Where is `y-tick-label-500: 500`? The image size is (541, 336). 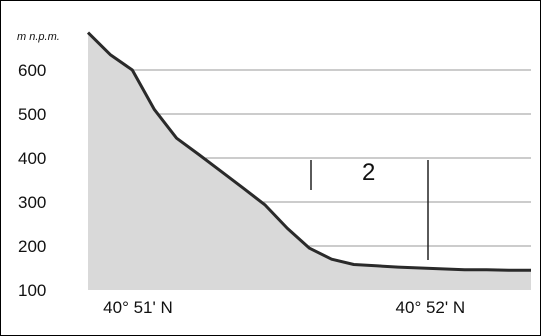
y-tick-label-500: 500 is located at coordinates (32, 114).